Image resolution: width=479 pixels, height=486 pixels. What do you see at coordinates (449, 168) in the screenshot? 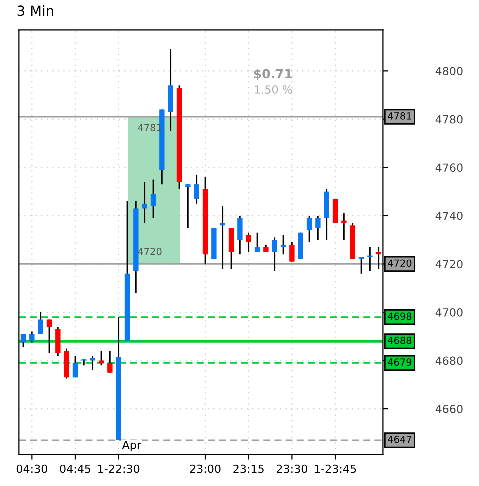
I see `y-tick-label: 4760` at bounding box center [449, 168].